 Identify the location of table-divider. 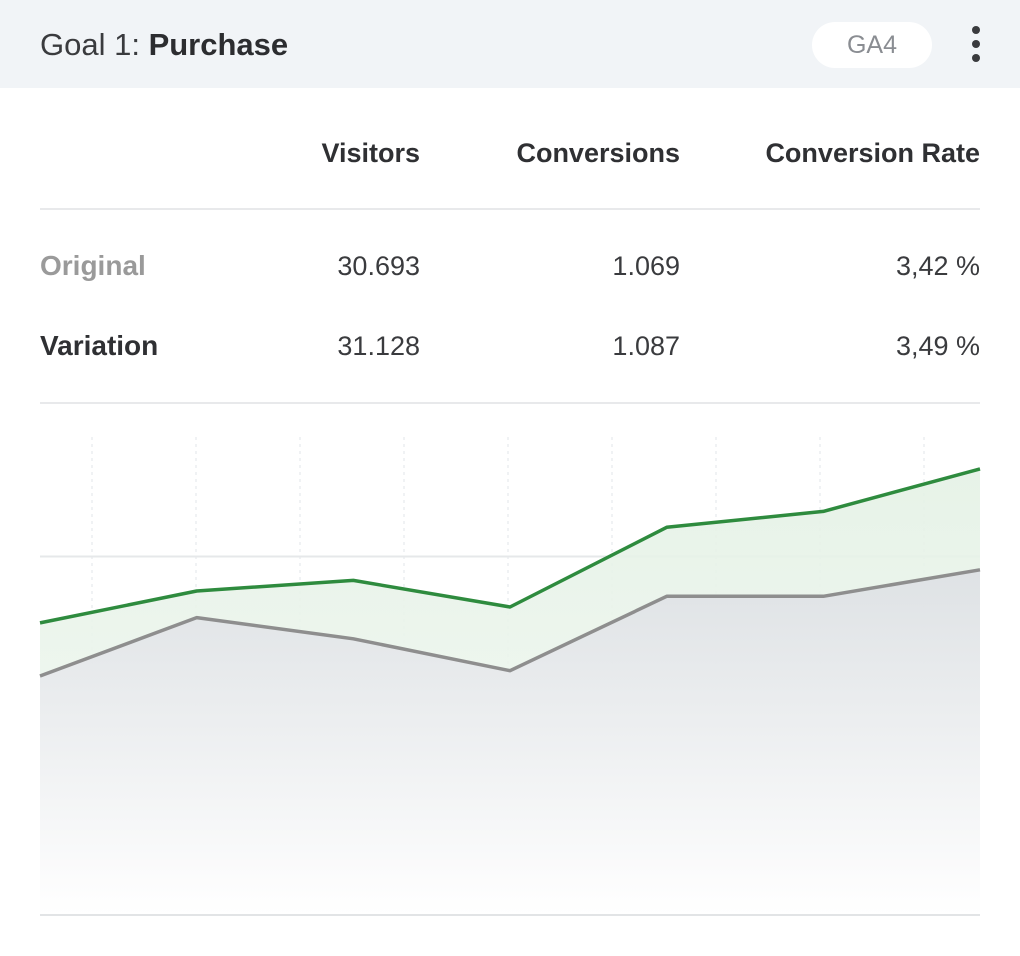
(510, 209).